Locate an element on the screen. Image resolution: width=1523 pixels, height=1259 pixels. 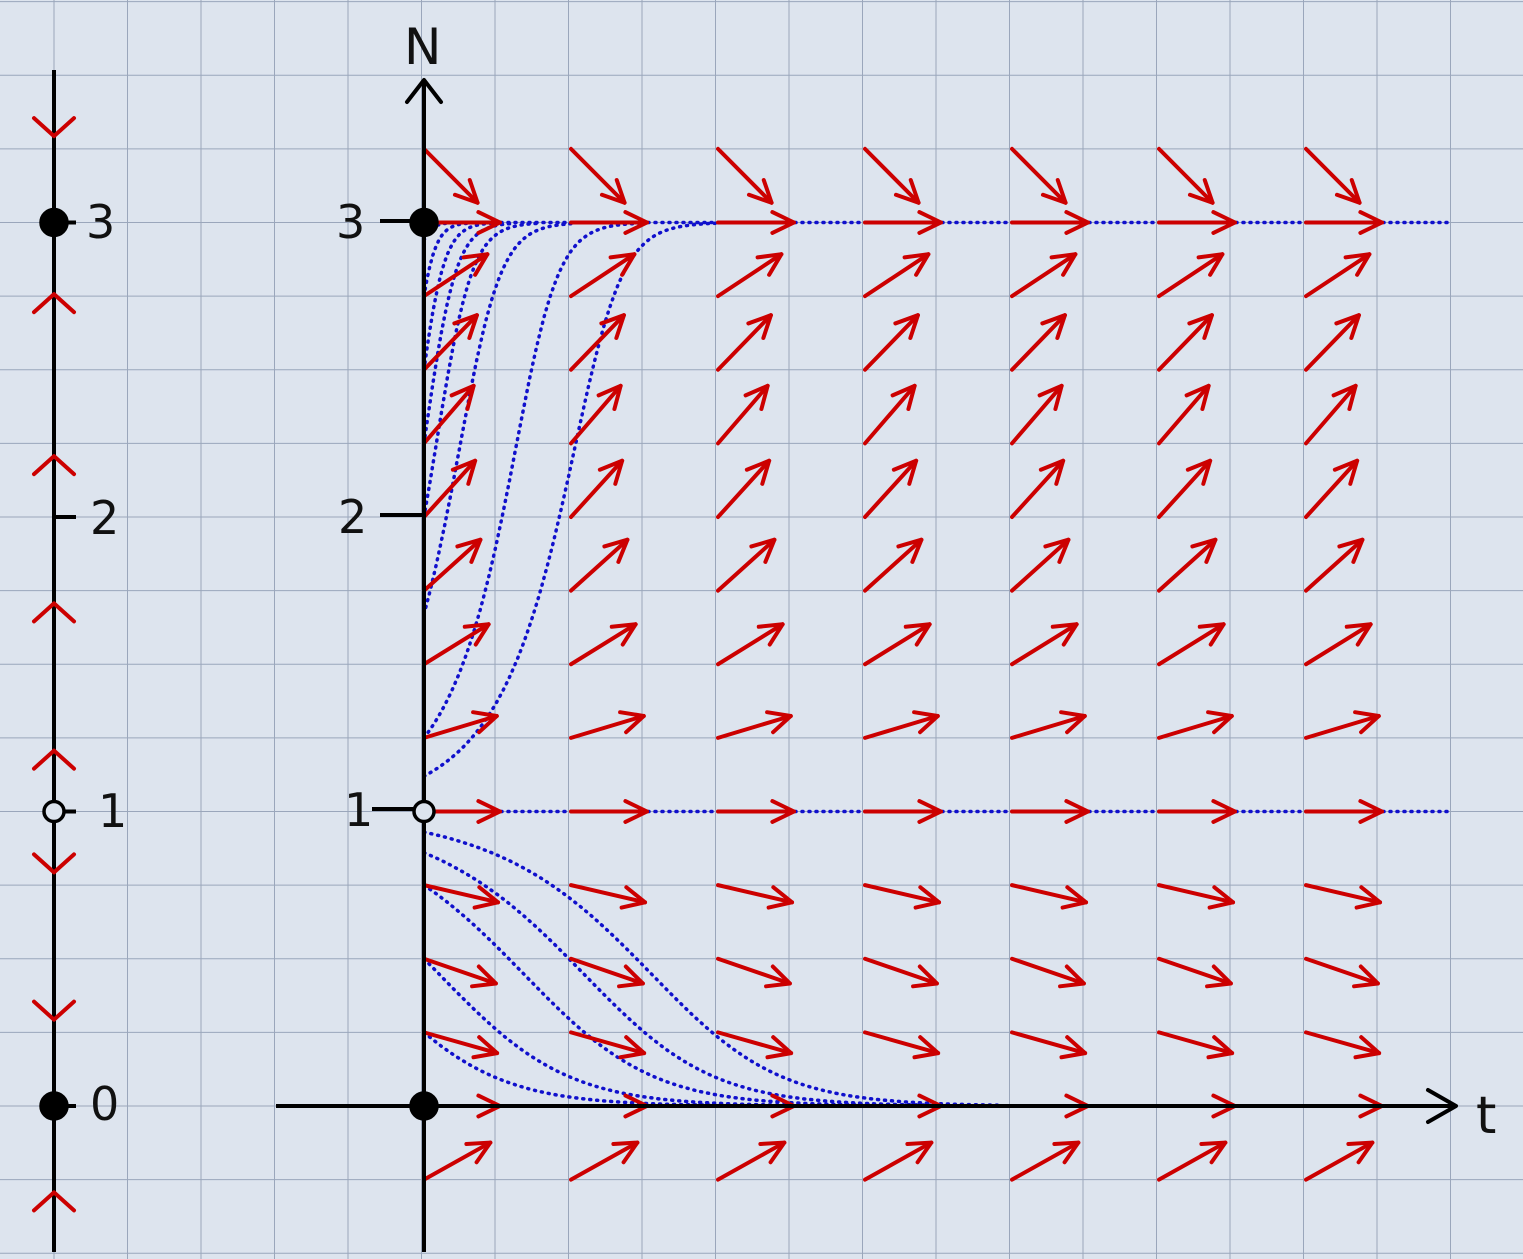
phase-line: 3 2 1 0 is located at coordinates (79, 661).